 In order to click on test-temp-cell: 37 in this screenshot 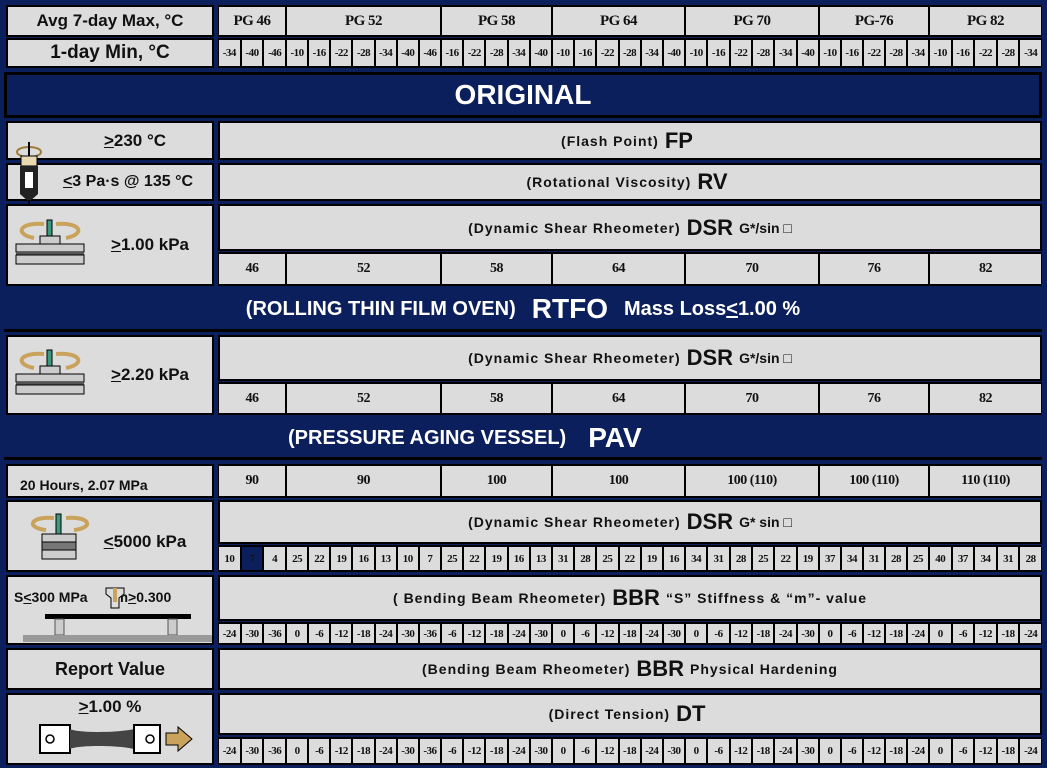, I will do `click(830, 558)`.